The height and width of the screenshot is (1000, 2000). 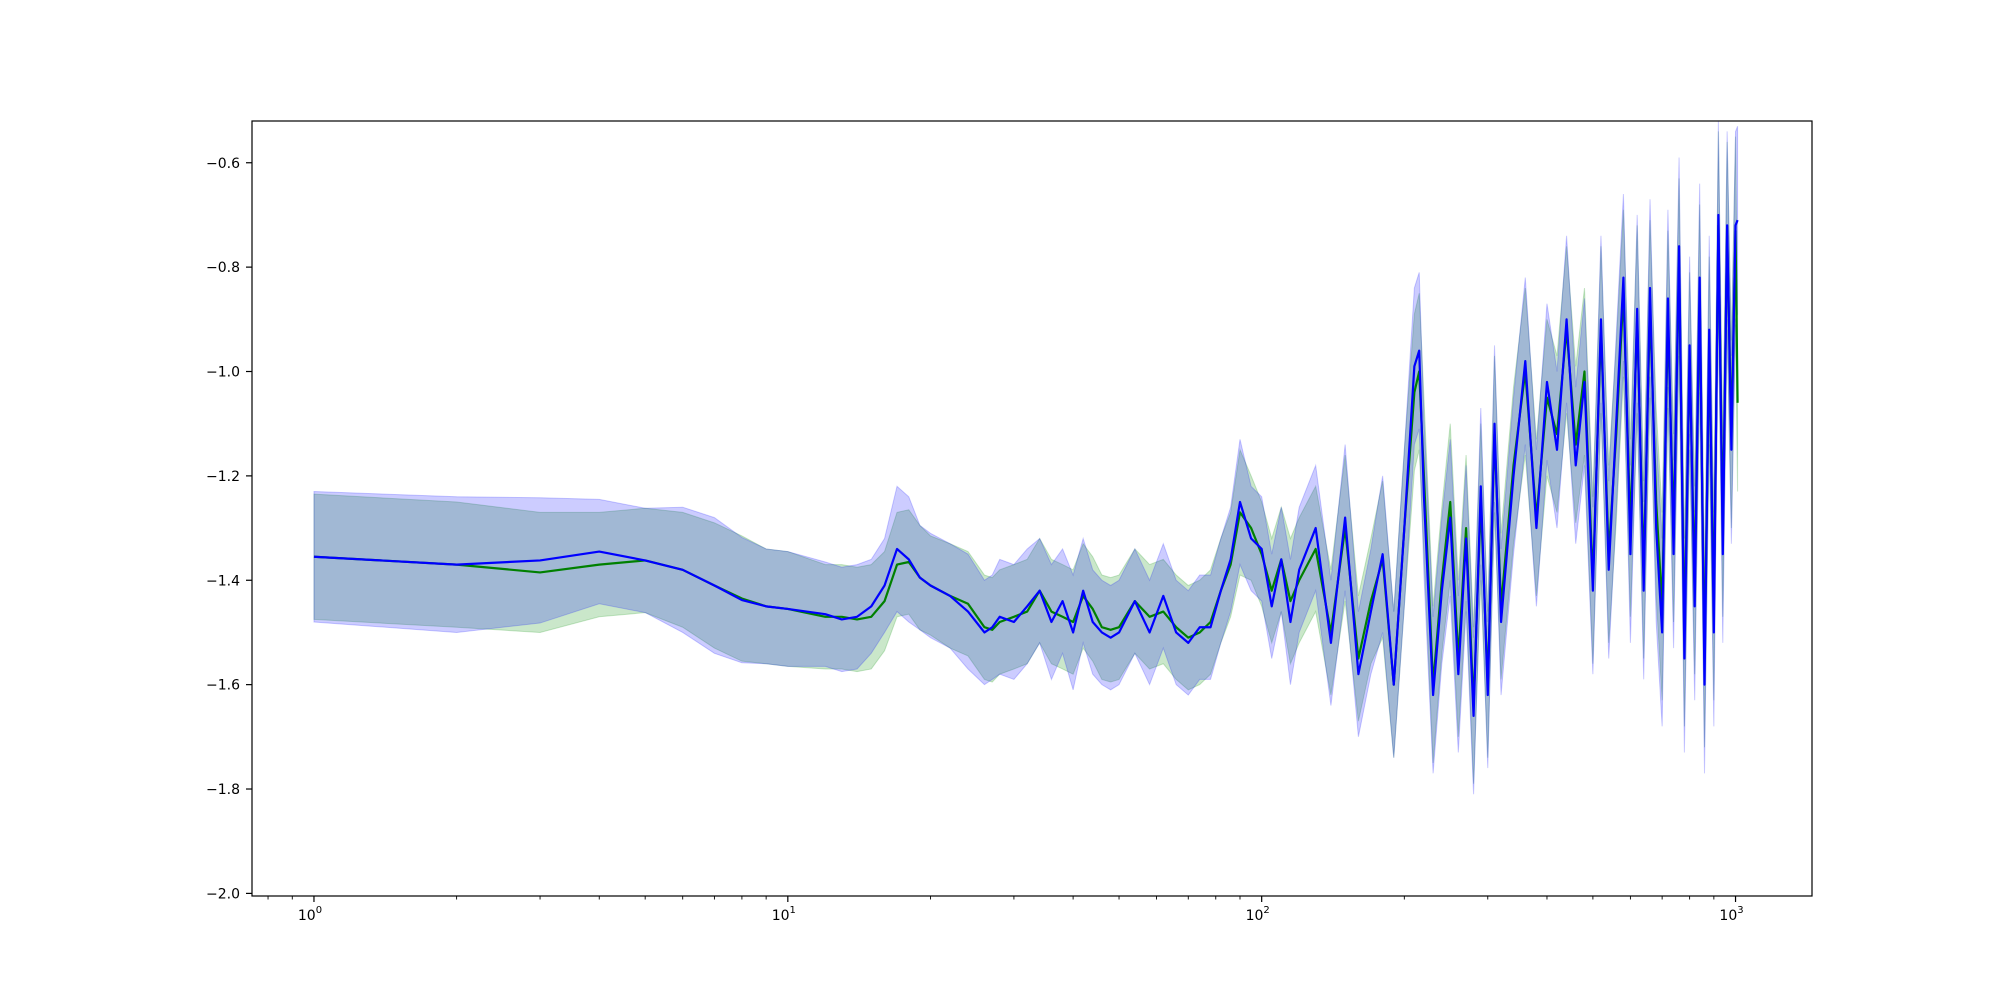 What do you see at coordinates (229, 529) in the screenshot?
I see `y-axis: −0.6 −0.8 −1.0 −1.2 −1.4 −1.6 −1.8 −2.0` at bounding box center [229, 529].